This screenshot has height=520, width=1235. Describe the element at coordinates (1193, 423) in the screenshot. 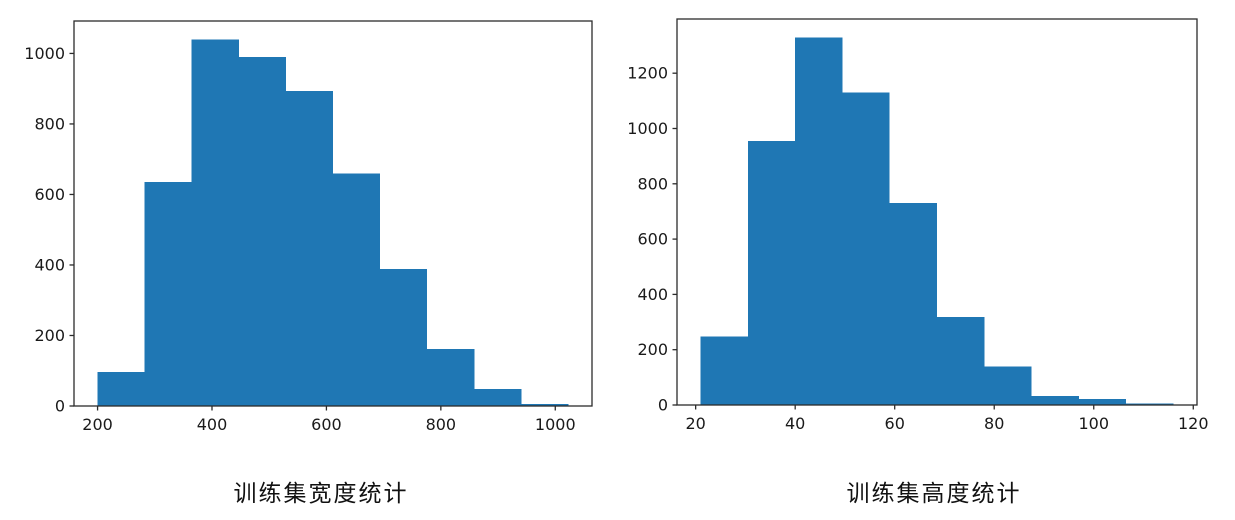

I see `x-tick-label: 120` at that location.